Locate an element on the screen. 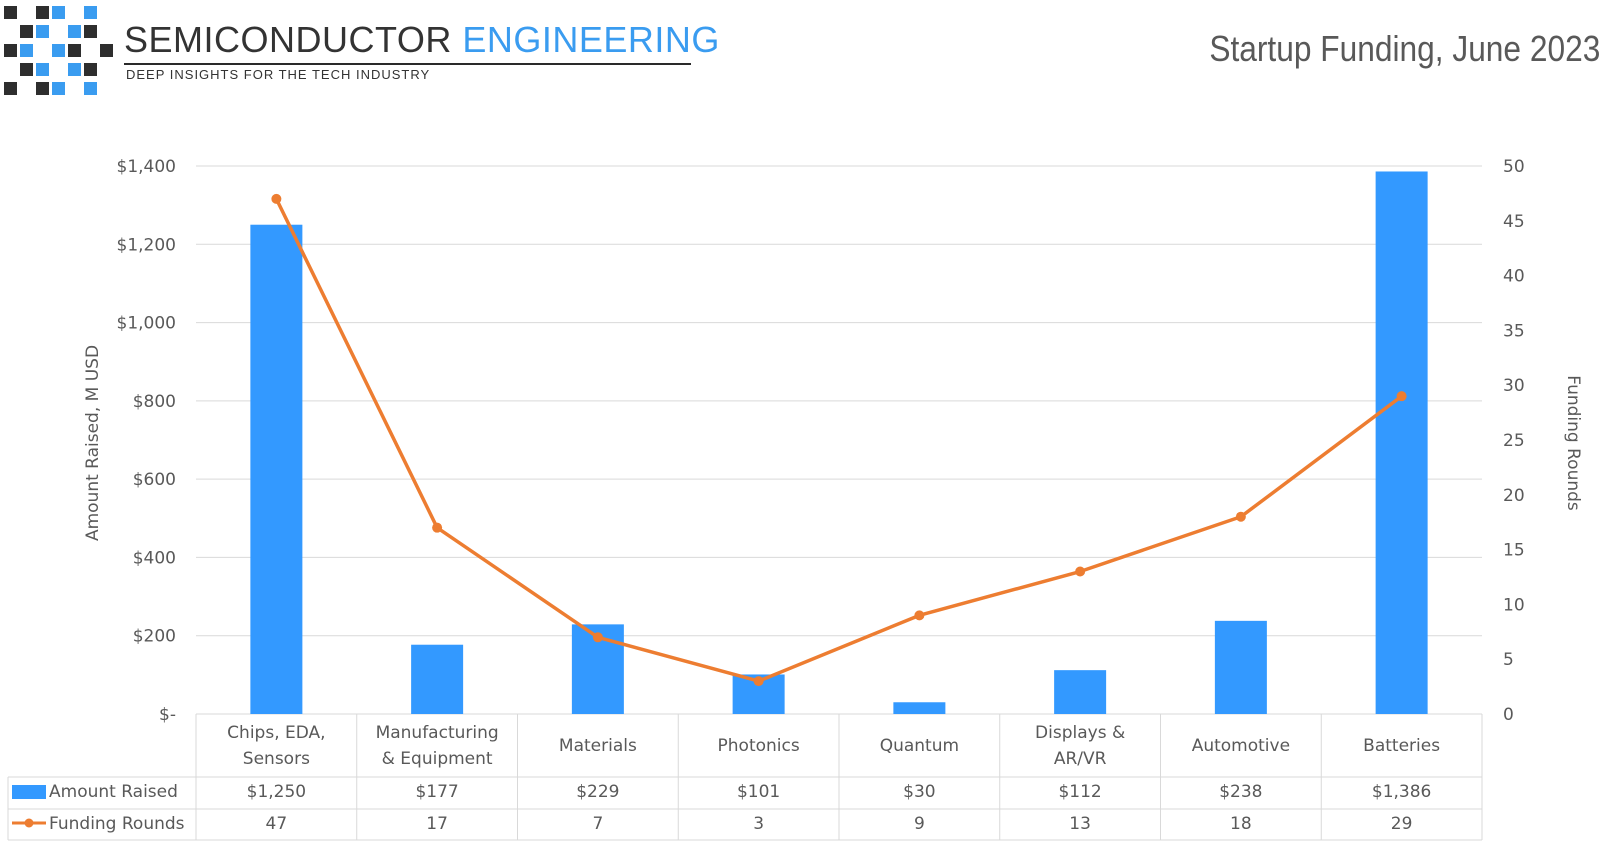 This screenshot has height=841, width=1600. data-label-rounds: 9 is located at coordinates (919, 824).